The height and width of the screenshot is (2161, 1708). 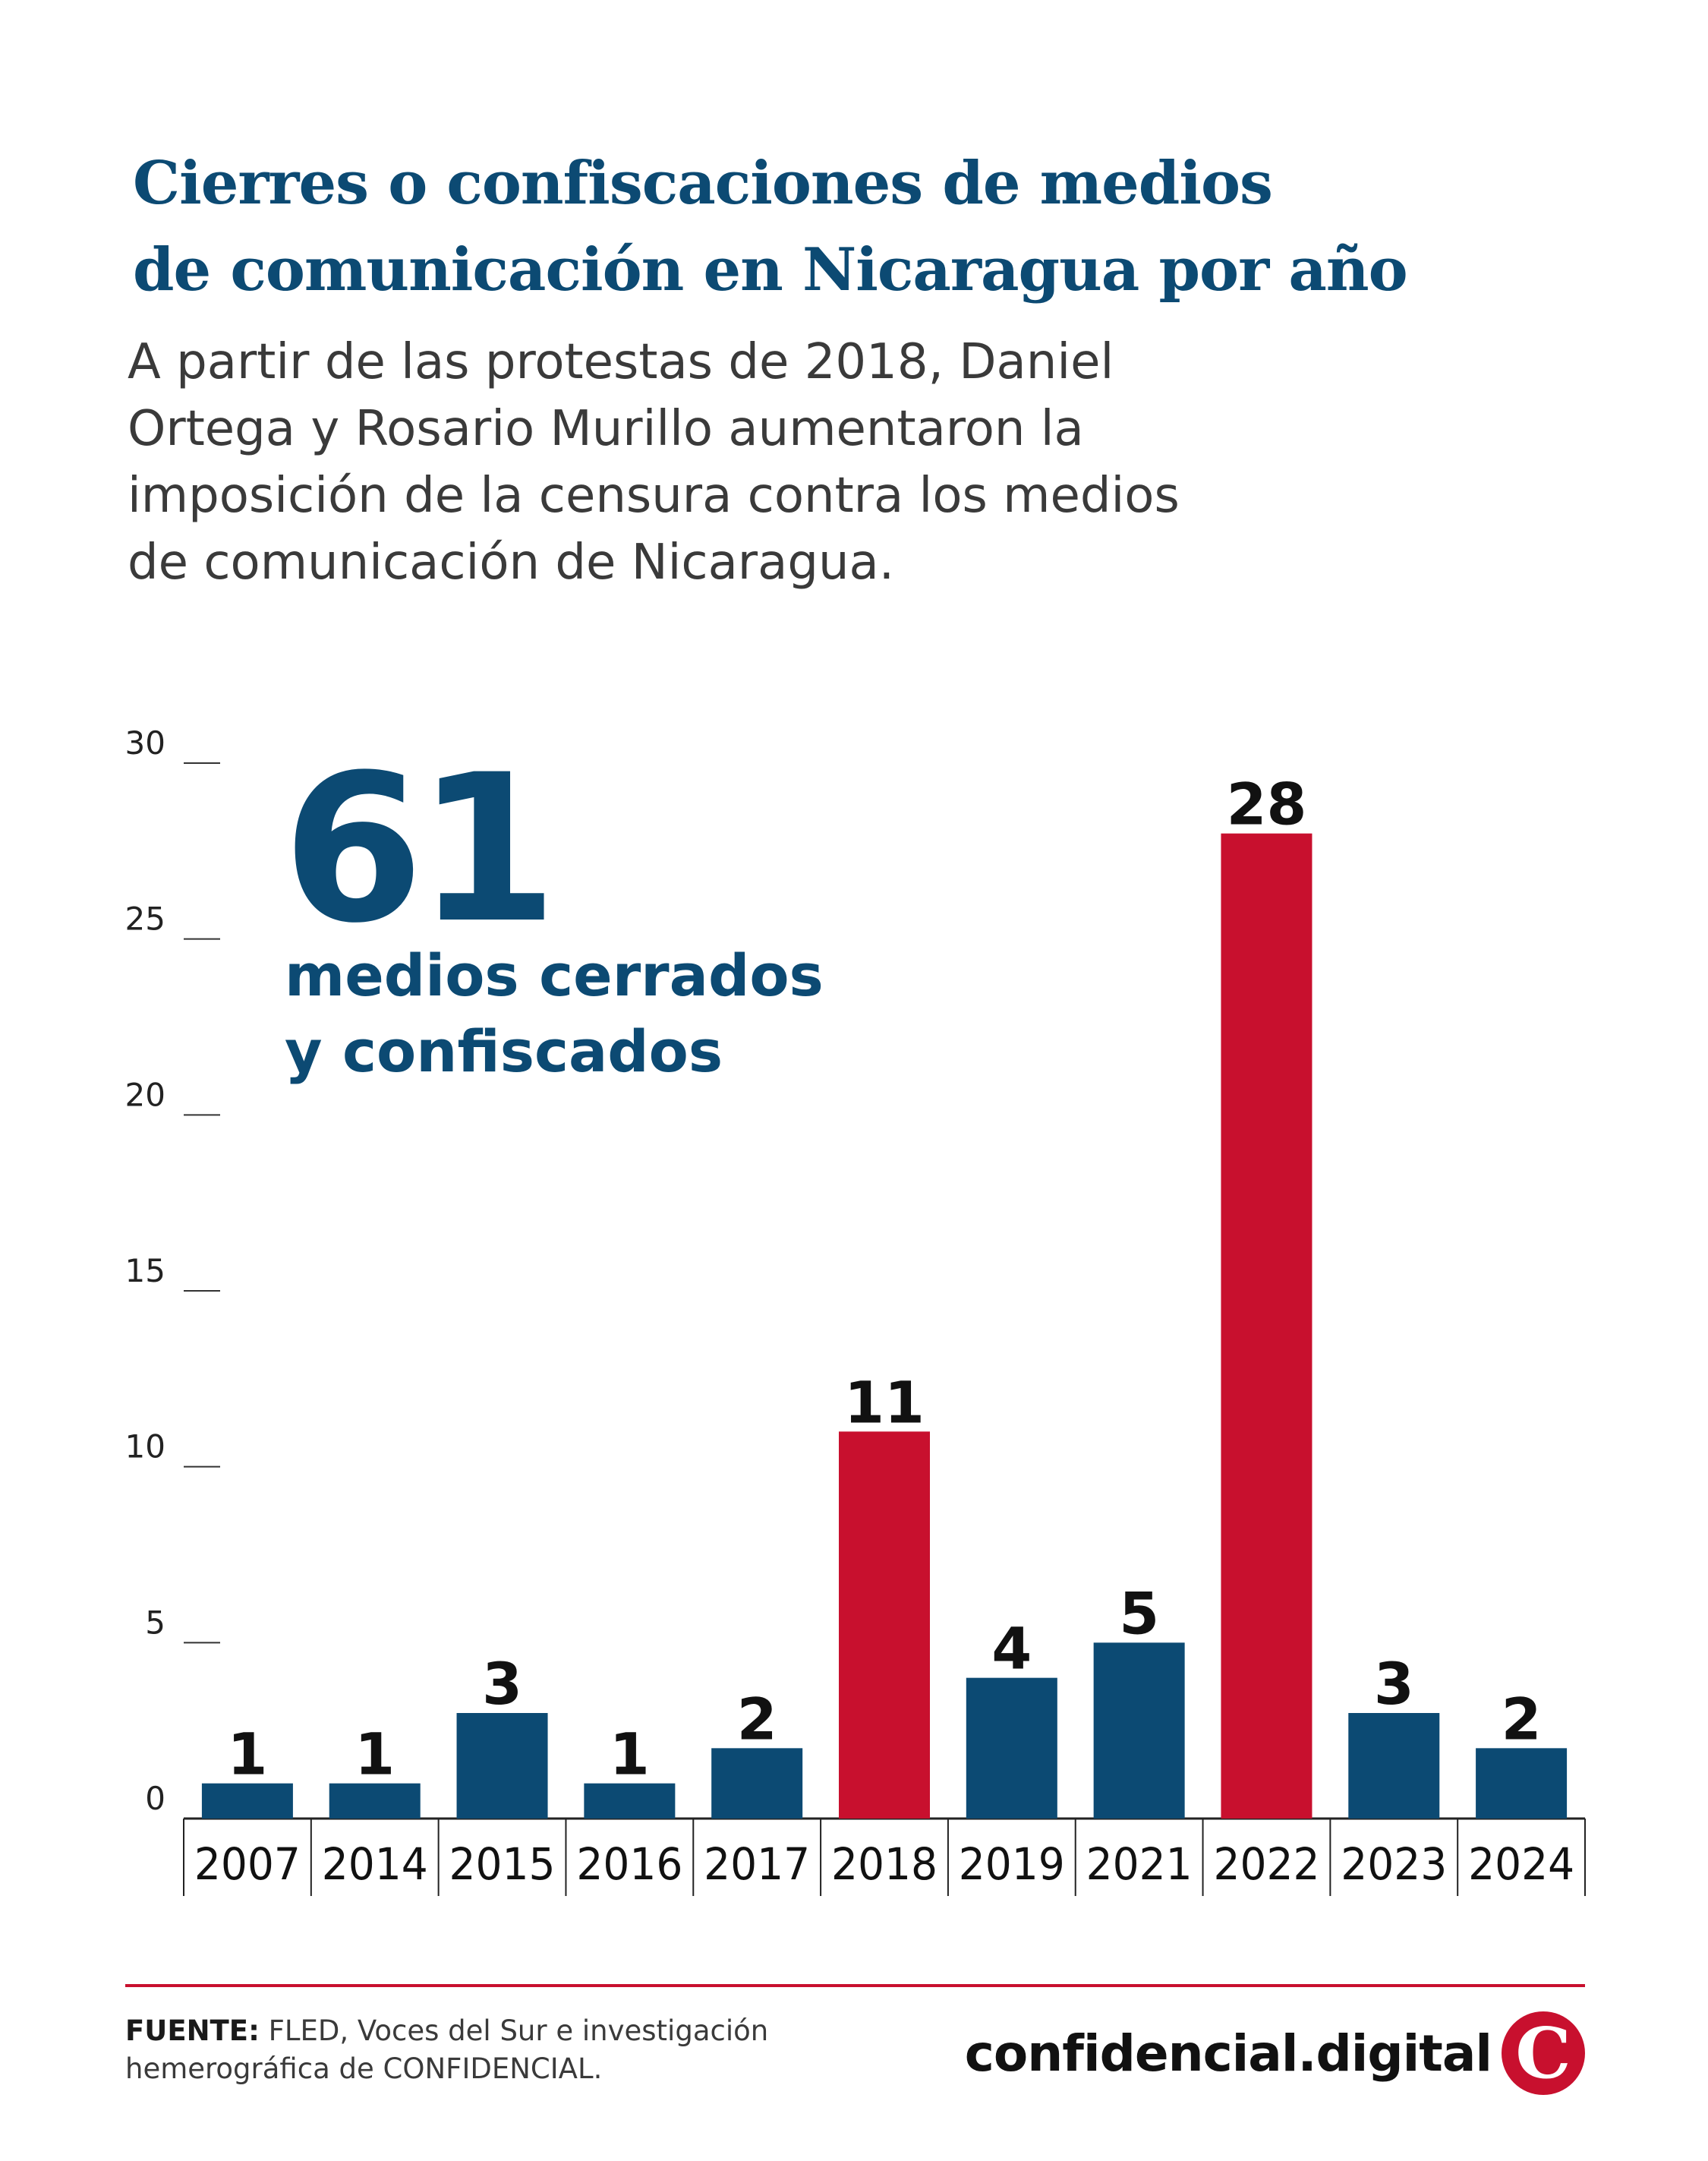 I want to click on bar-value-label: 4, so click(x=1011, y=1649).